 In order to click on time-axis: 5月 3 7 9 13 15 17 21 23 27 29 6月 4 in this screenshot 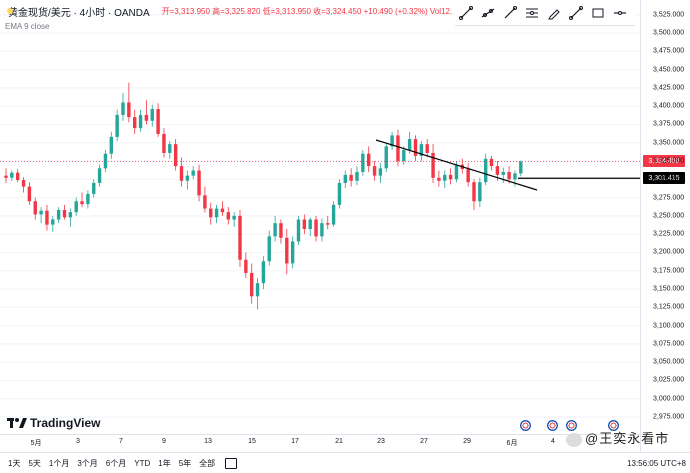, I will do `click(320, 443)`.